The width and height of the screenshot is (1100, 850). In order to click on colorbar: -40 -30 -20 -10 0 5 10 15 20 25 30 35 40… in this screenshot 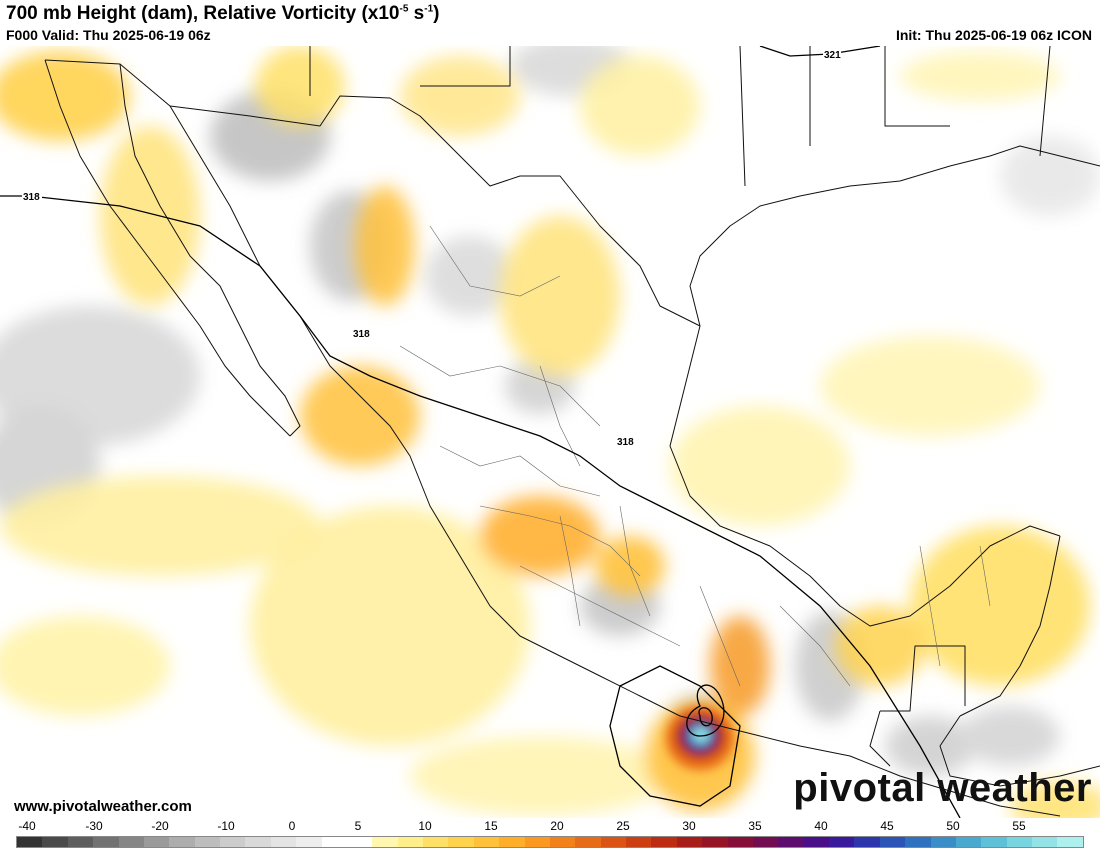, I will do `click(550, 834)`.